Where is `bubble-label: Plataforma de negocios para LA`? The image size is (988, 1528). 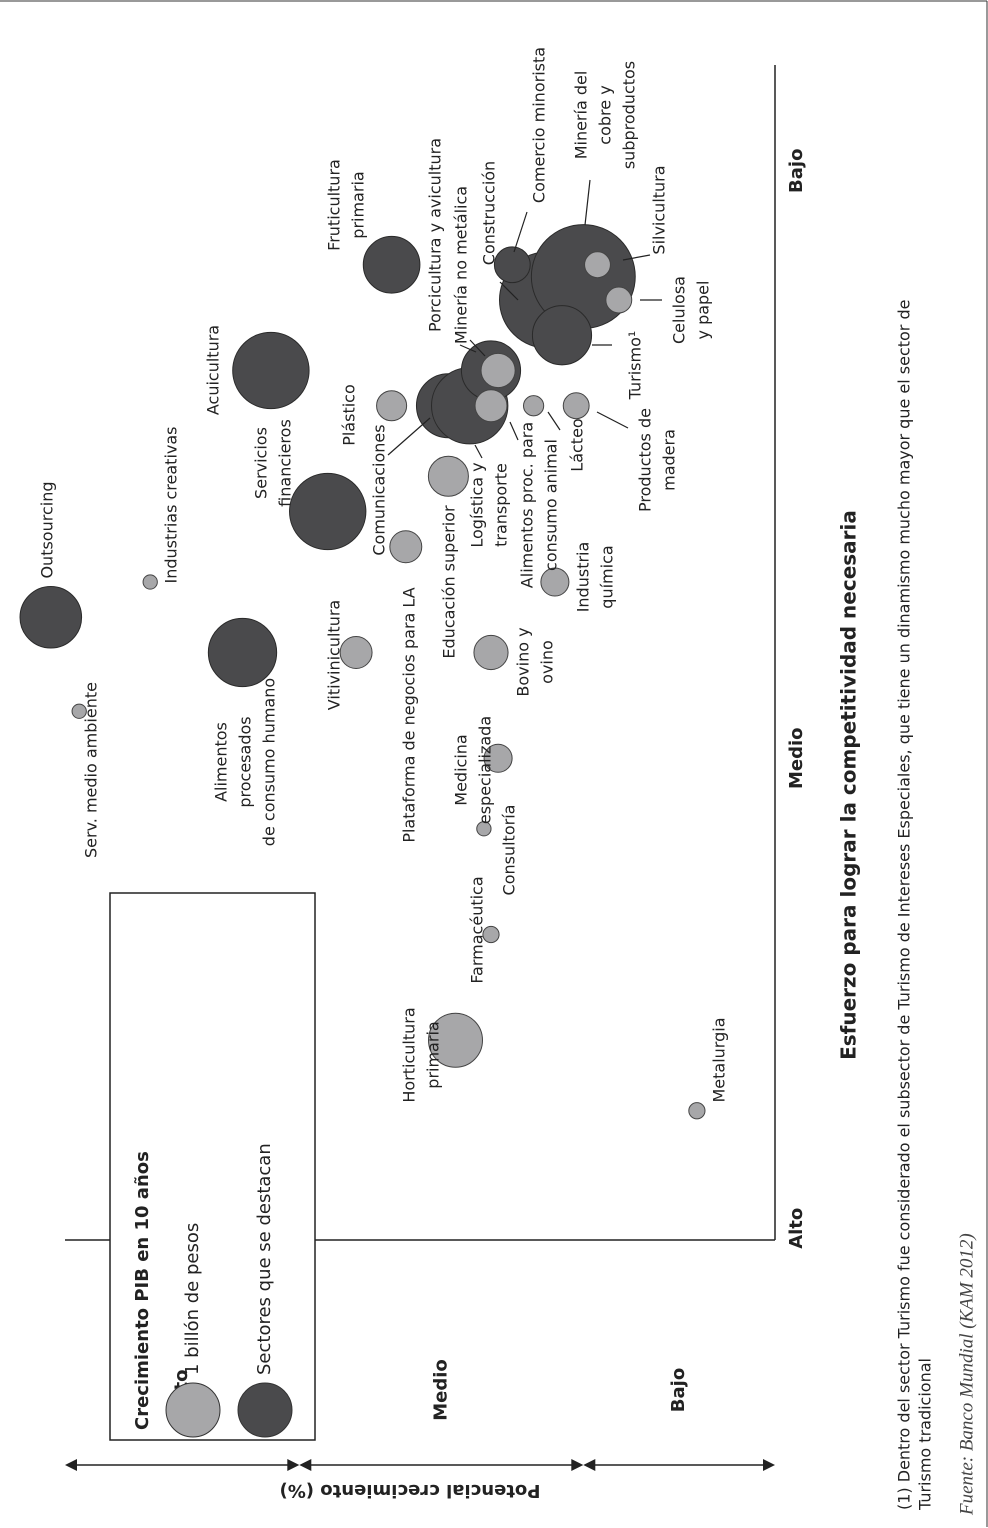 bubble-label: Plataforma de negocios para LA is located at coordinates (409, 714).